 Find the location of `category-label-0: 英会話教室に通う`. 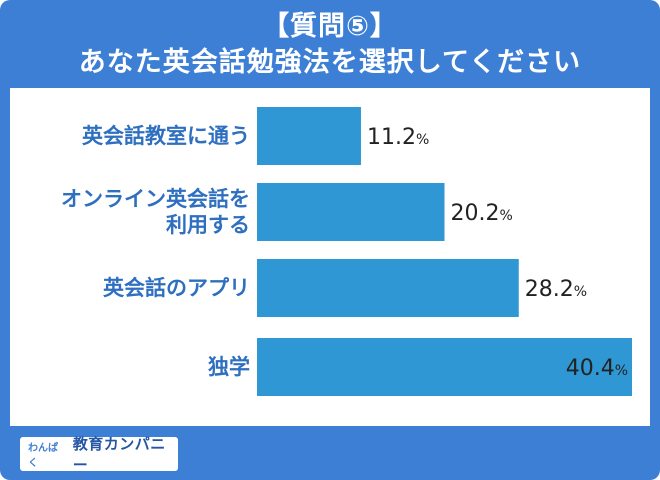

category-label-0: 英会話教室に通う is located at coordinates (166, 136).